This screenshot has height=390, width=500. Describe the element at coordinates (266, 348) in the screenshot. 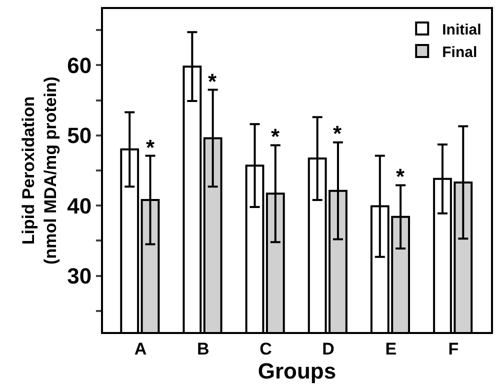

I see `x-tick-label: C` at that location.